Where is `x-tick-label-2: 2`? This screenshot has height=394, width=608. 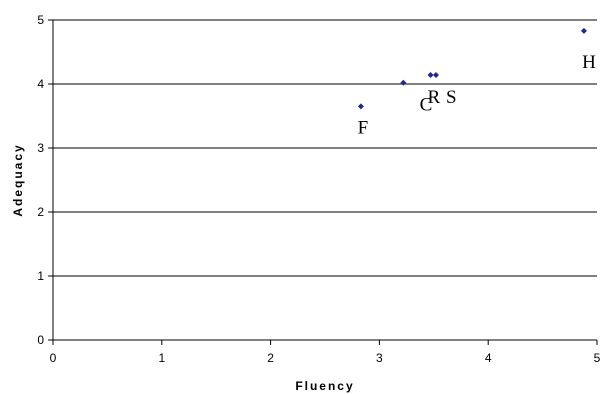 x-tick-label-2: 2 is located at coordinates (270, 358).